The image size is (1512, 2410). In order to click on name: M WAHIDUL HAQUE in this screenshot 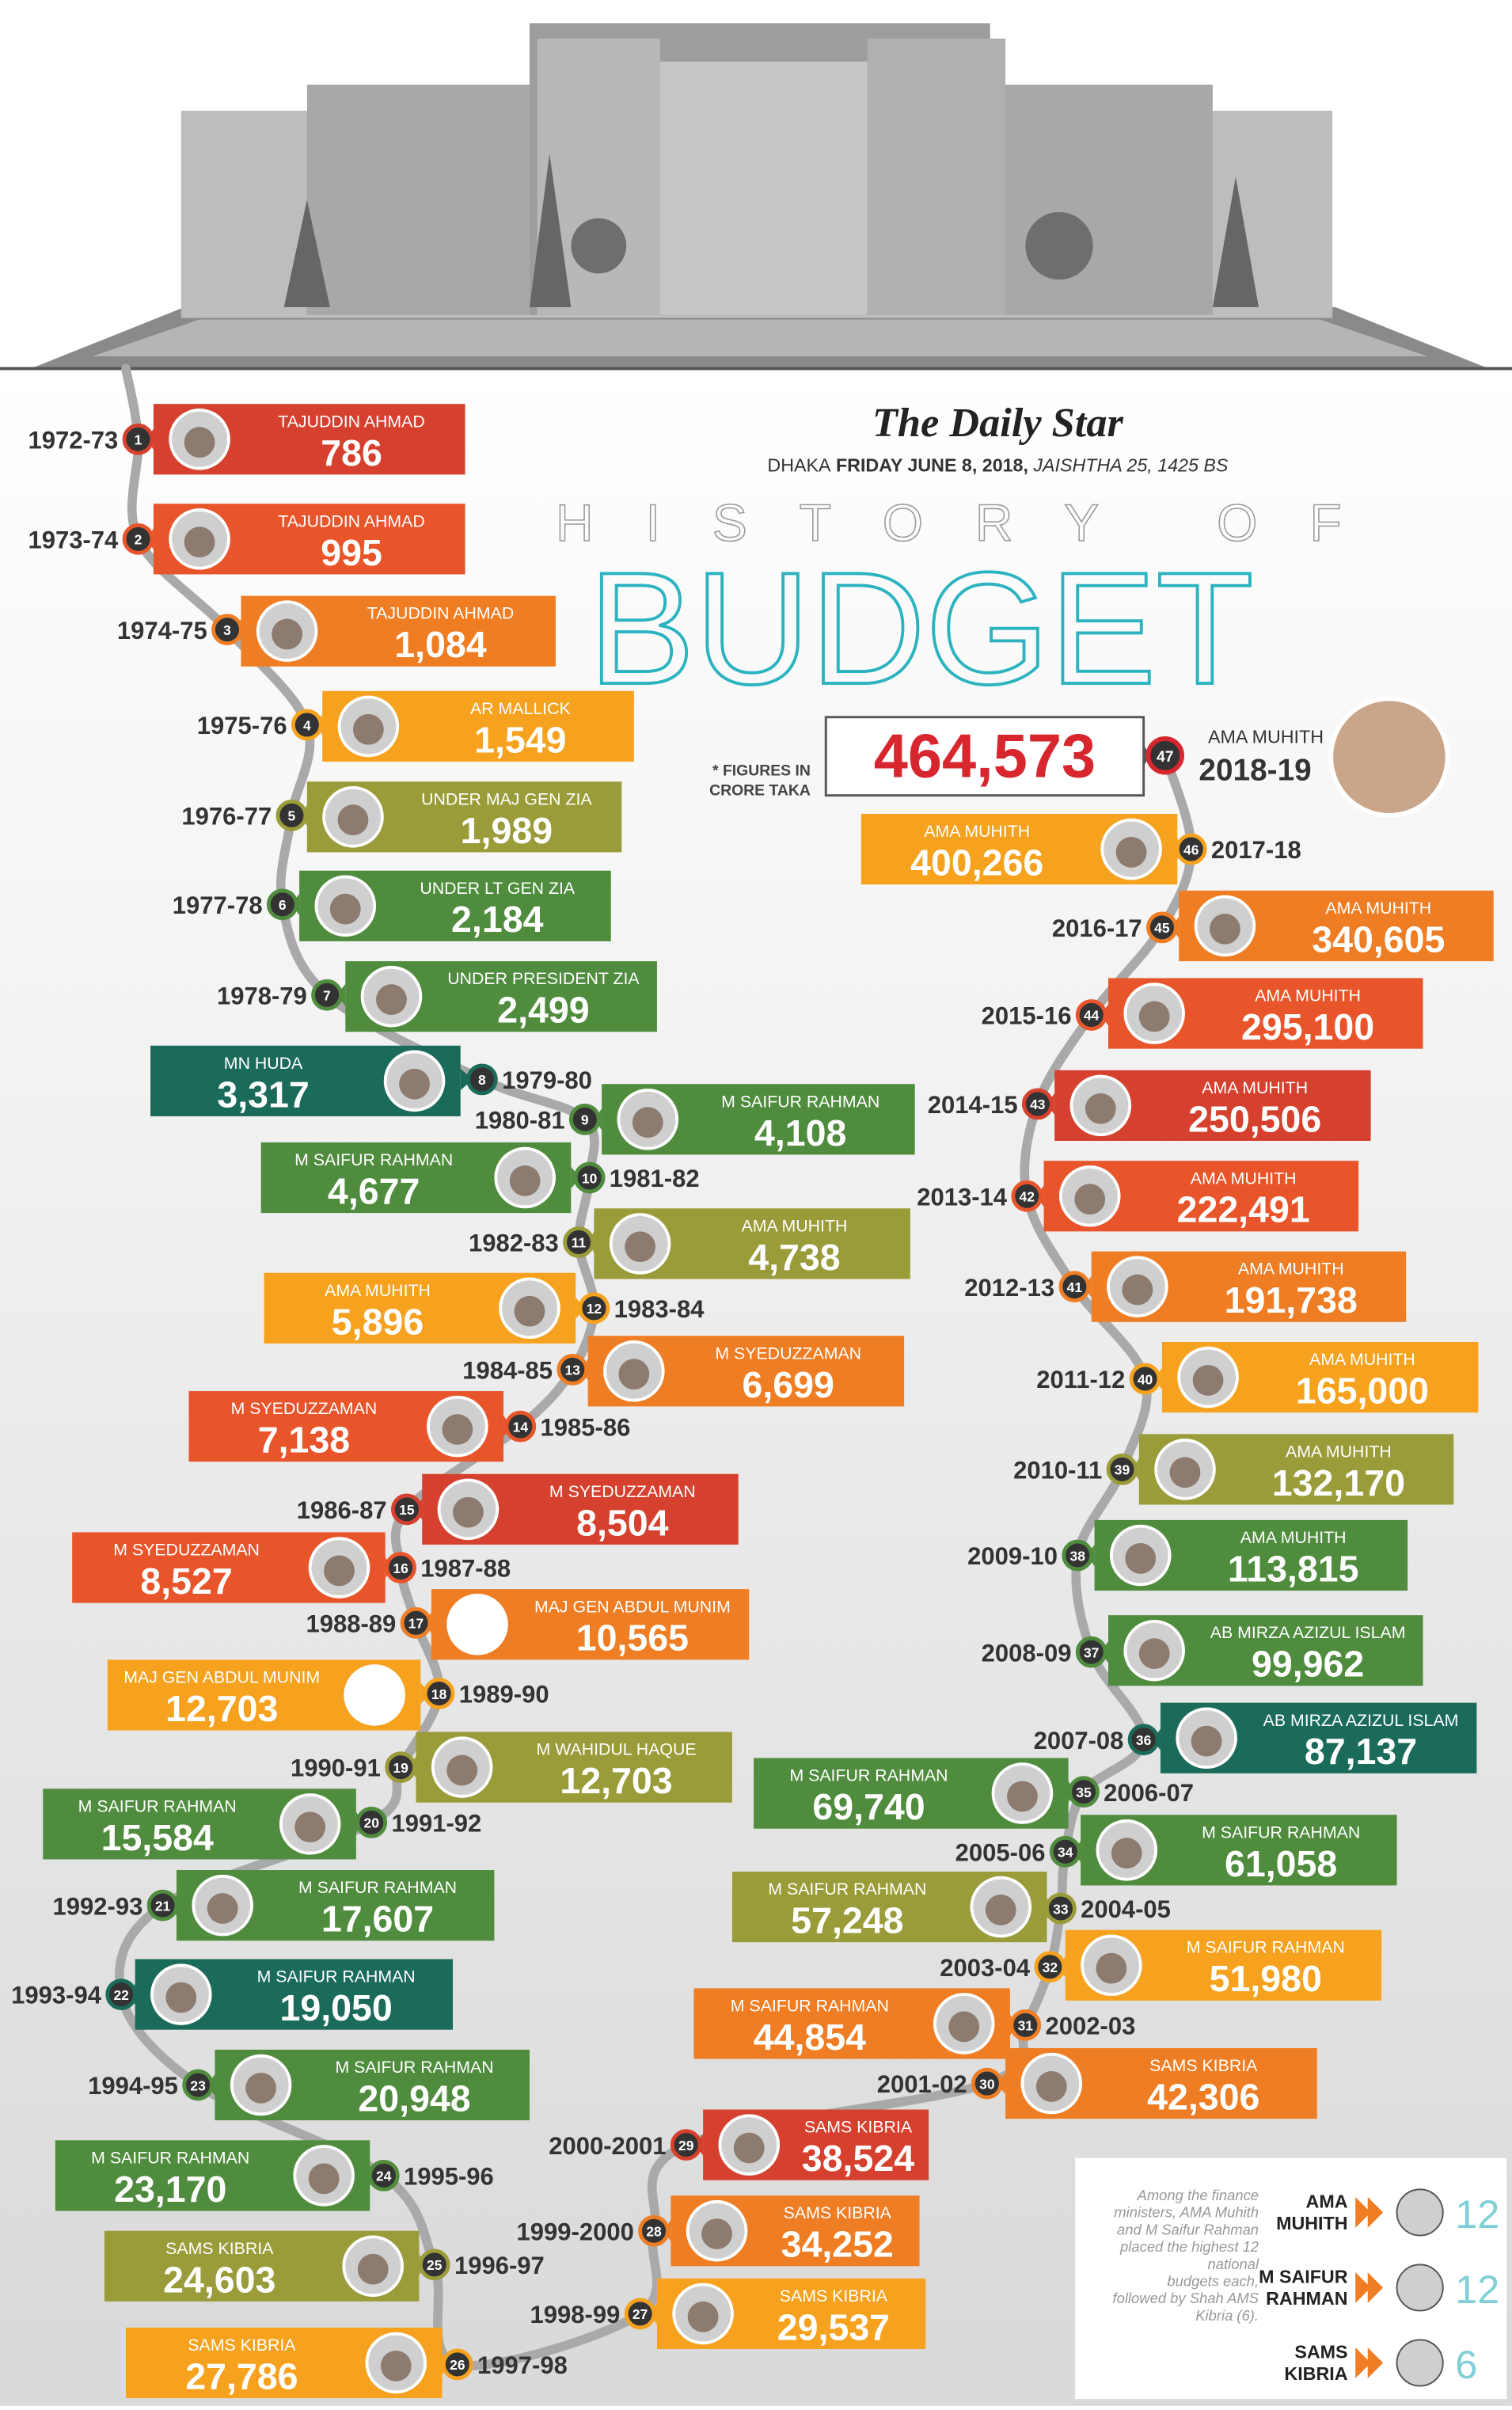, I will do `click(616, 1749)`.